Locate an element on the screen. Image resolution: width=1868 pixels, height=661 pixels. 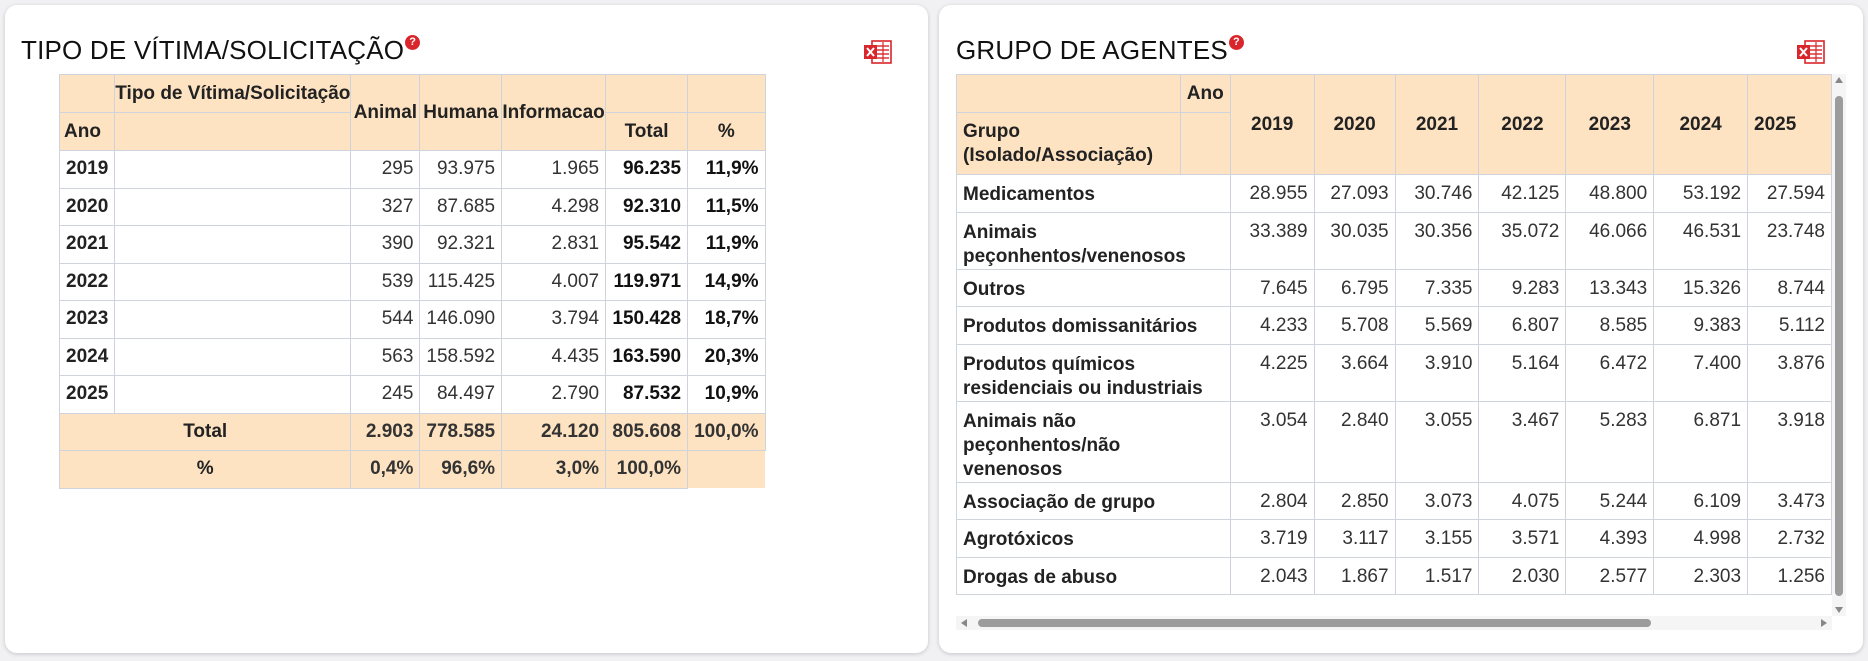
table-row: 2022 539 115.425 4.007 119.971 14,9% is located at coordinates (412, 281).